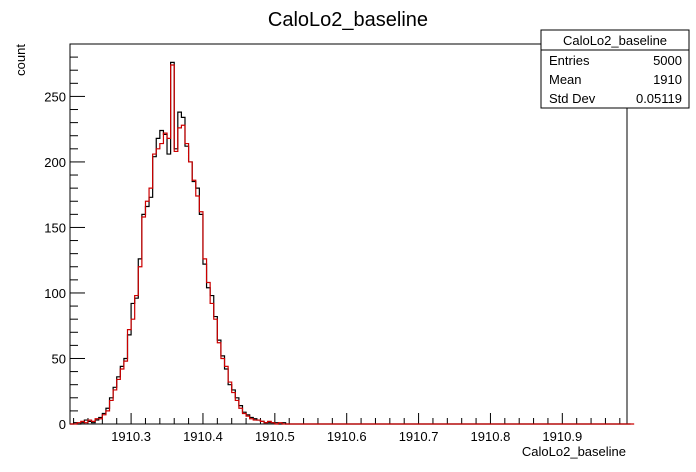  I want to click on stats-entries-value: 5000, so click(667, 60).